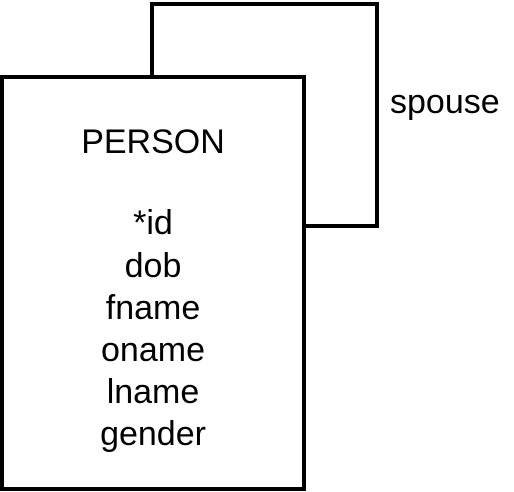  What do you see at coordinates (153, 308) in the screenshot?
I see `entity-attribute: fname` at bounding box center [153, 308].